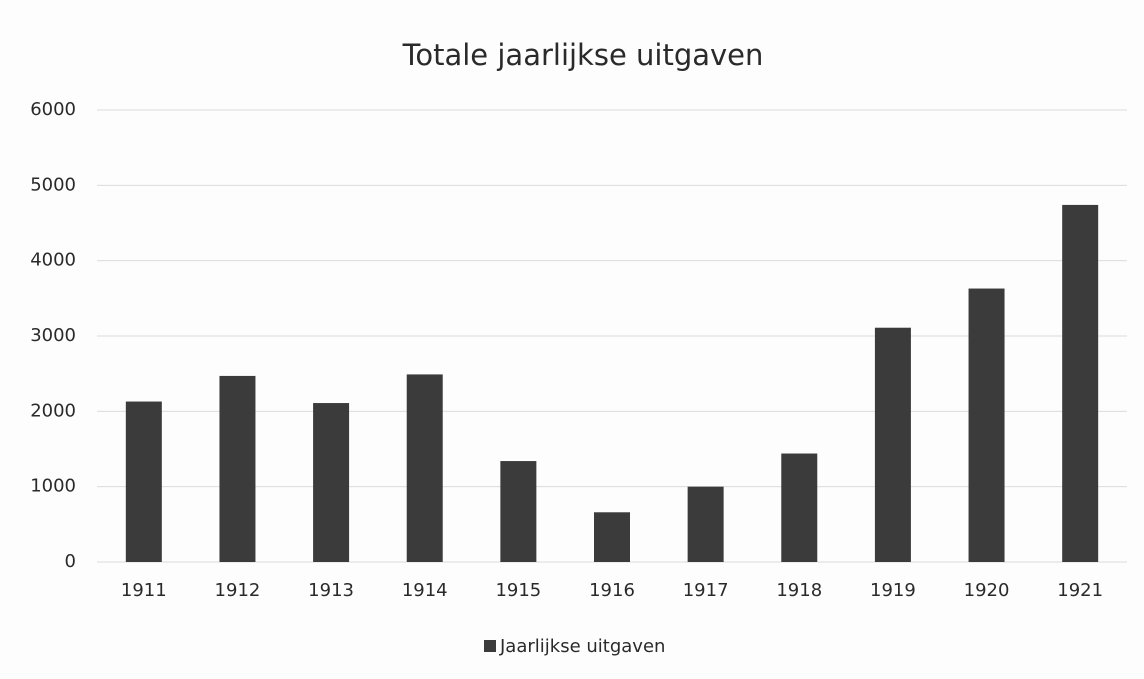  What do you see at coordinates (583, 55) in the screenshot?
I see `chart-title: Totale jaarlijkse uitgaven` at bounding box center [583, 55].